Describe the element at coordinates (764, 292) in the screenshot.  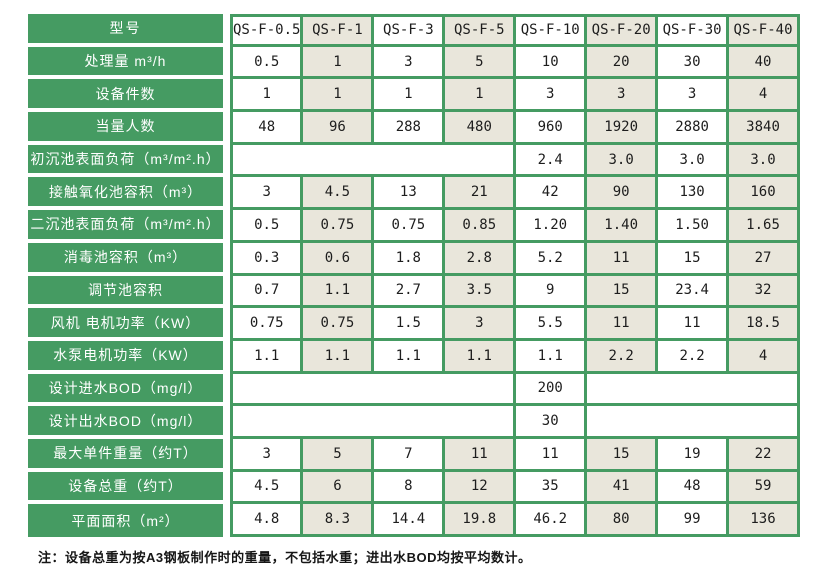
I see `value-cell: 32` at that location.